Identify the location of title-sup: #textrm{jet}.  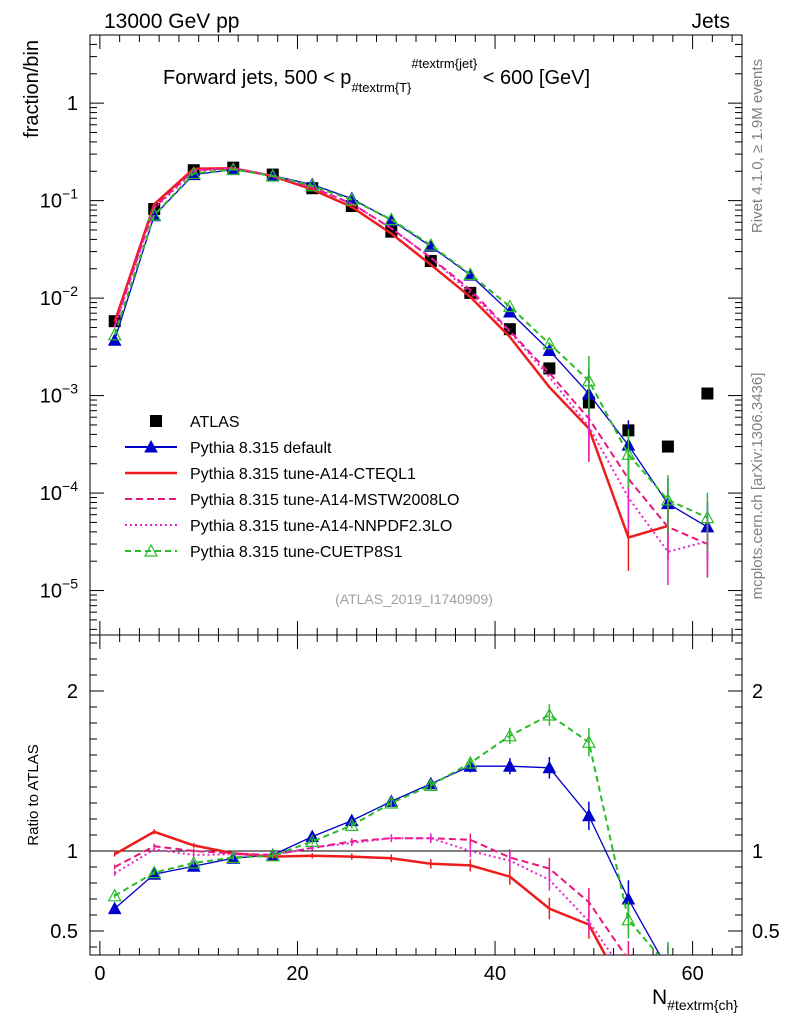
(444, 63).